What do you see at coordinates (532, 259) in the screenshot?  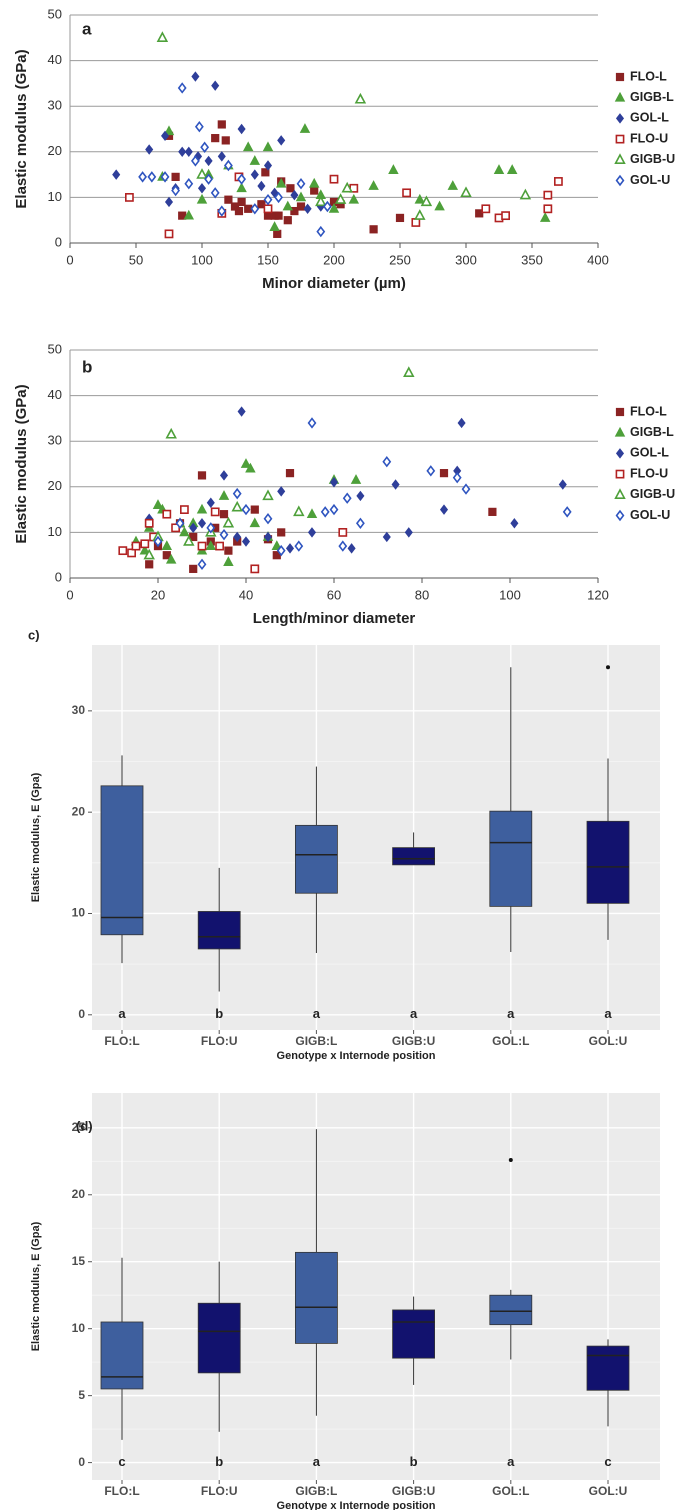 I see `x-tick-label: 350` at bounding box center [532, 259].